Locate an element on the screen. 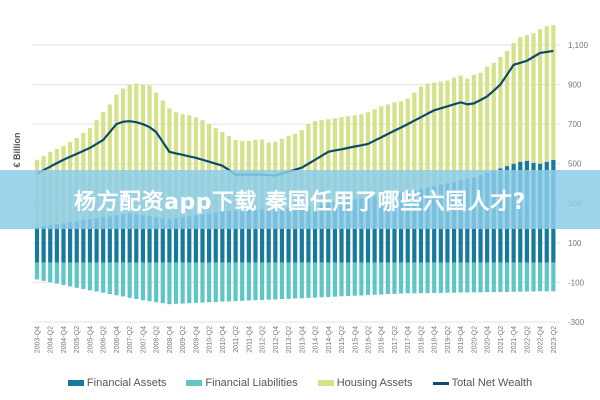  legend-item-total-net-wealth: Total Net Wealth is located at coordinates (482, 383).